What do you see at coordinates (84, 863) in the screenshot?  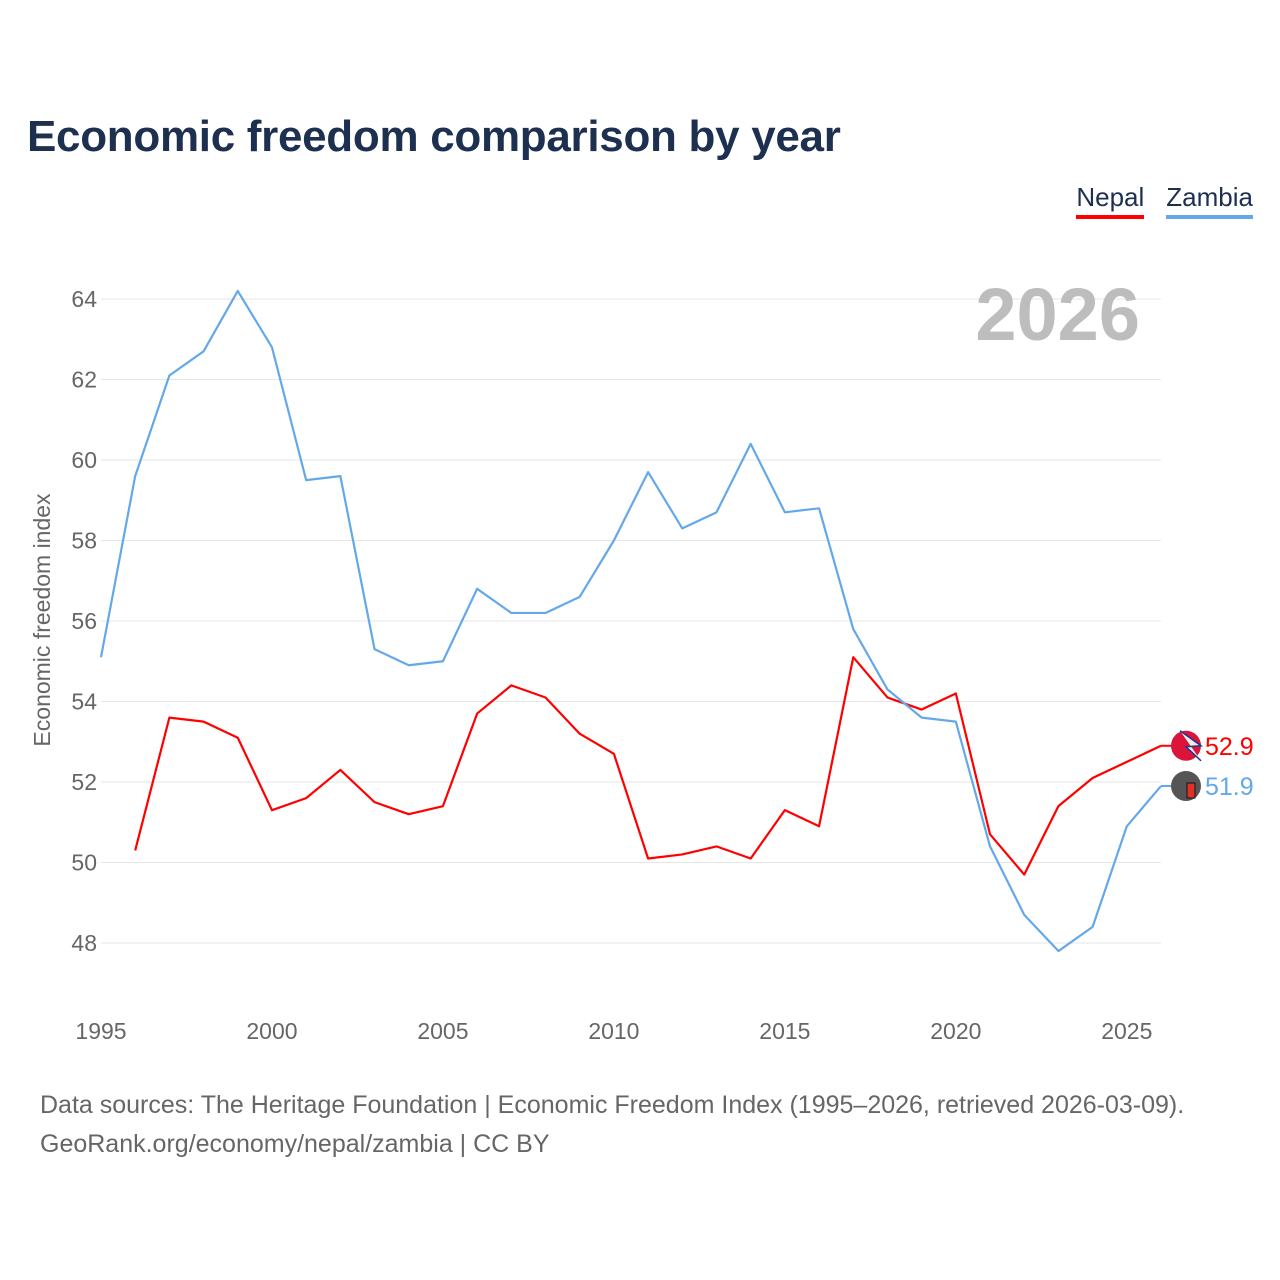 I see `y-tick-label: 50` at bounding box center [84, 863].